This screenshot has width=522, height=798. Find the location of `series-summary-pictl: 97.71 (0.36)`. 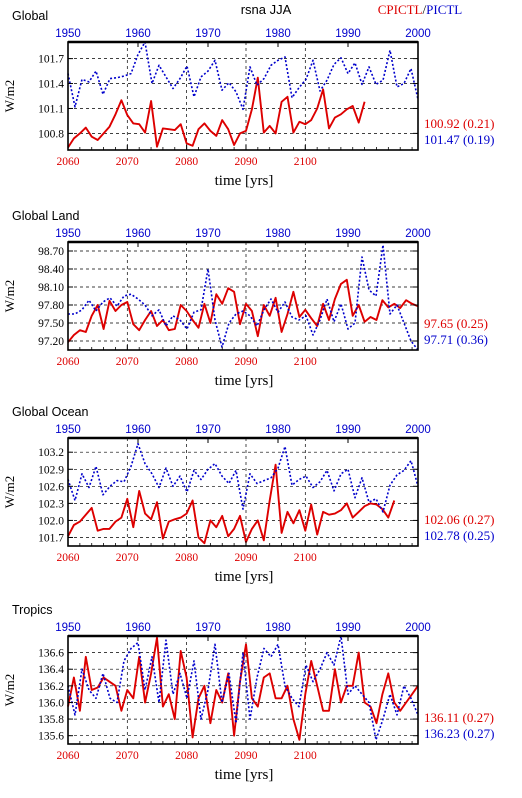

series-summary-pictl: 97.71 (0.36) is located at coordinates (456, 339).